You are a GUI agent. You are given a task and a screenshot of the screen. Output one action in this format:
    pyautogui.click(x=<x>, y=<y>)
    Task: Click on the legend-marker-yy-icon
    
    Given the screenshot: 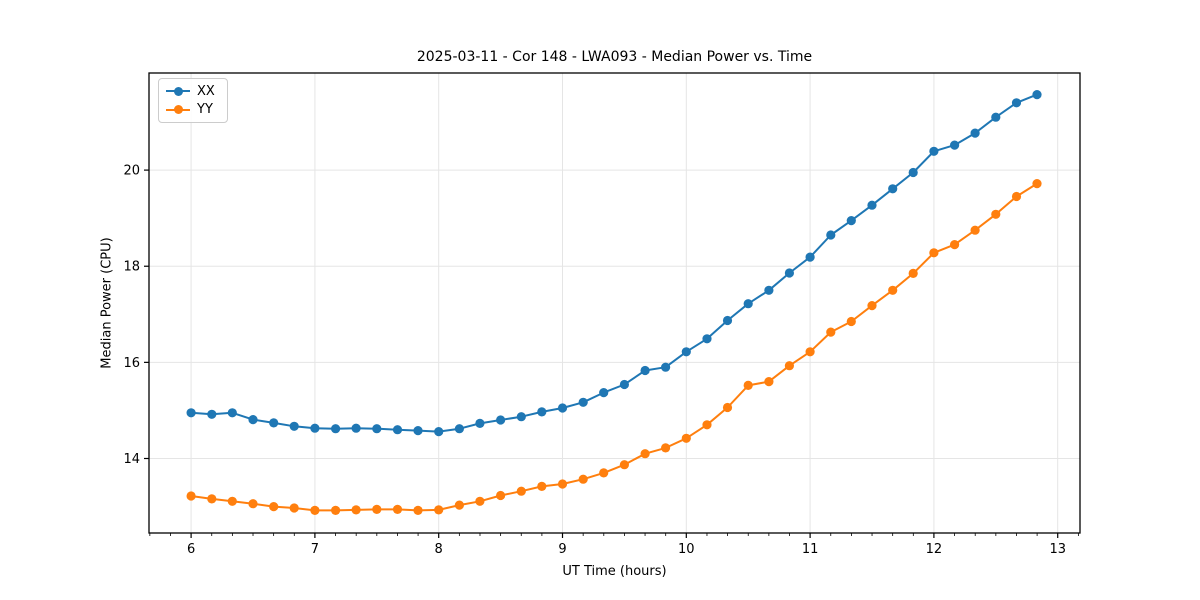 What is the action you would take?
    pyautogui.click(x=178, y=110)
    